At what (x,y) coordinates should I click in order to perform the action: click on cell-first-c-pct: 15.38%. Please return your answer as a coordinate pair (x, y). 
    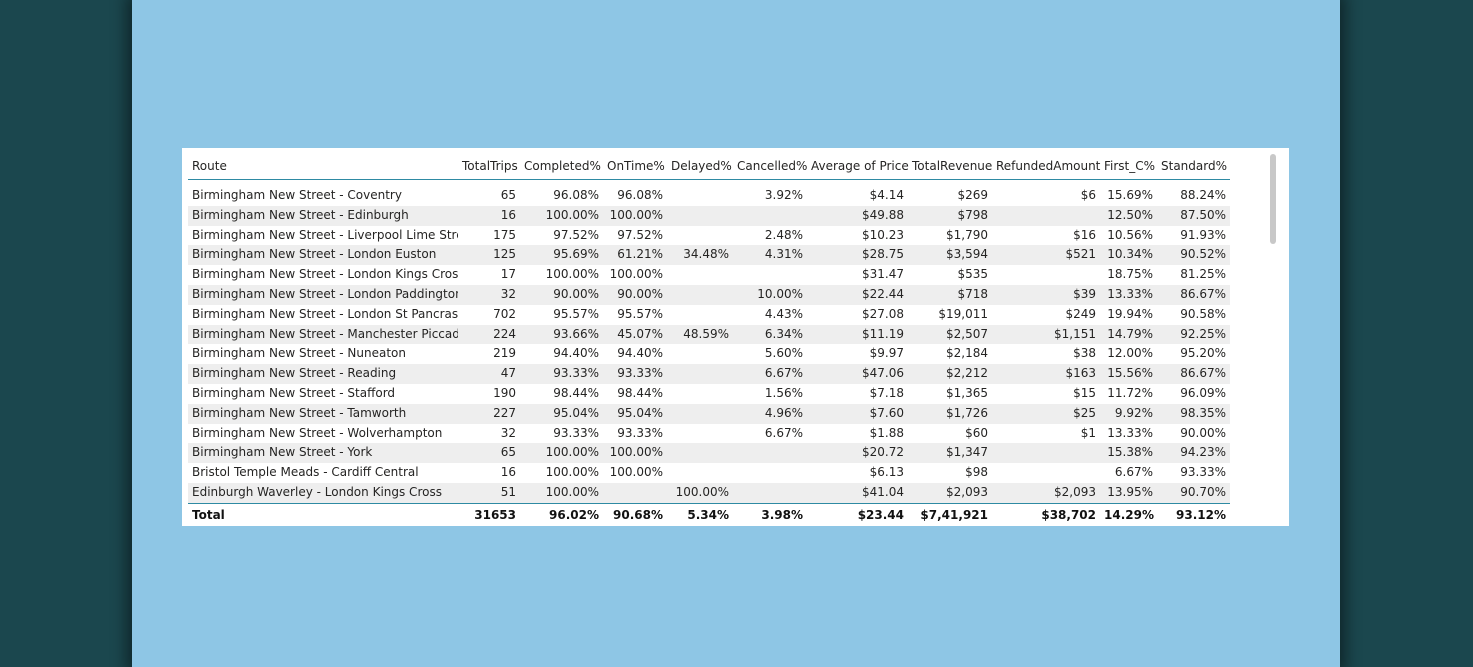
    Looking at the image, I should click on (1128, 453).